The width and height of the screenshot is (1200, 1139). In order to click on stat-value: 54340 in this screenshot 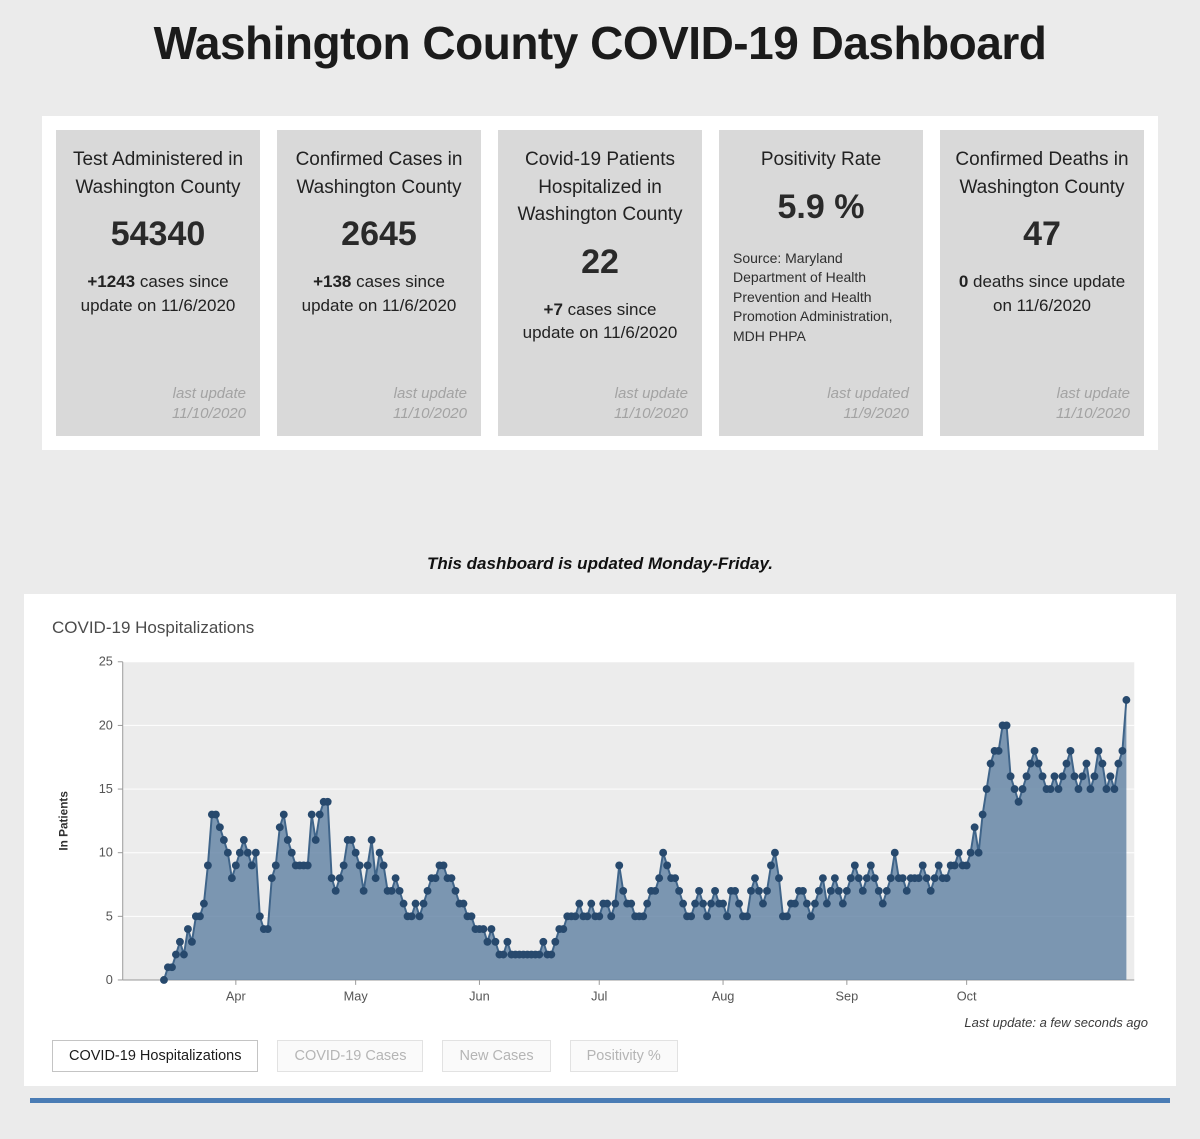, I will do `click(158, 234)`.